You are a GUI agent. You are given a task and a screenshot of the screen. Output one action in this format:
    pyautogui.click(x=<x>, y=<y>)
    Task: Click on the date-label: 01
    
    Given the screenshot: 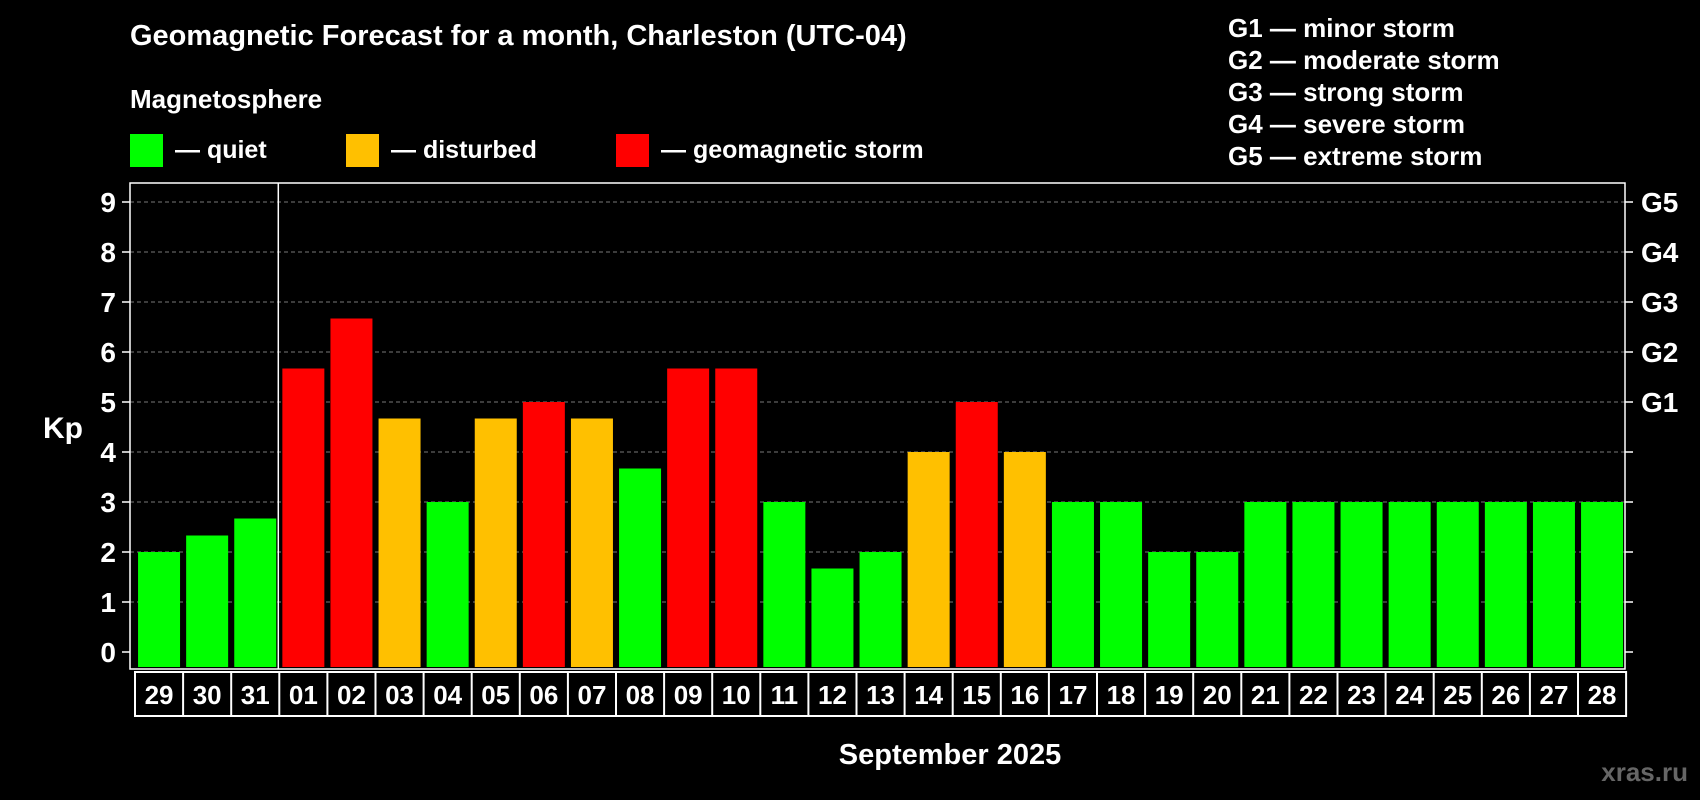 What is the action you would take?
    pyautogui.click(x=303, y=695)
    